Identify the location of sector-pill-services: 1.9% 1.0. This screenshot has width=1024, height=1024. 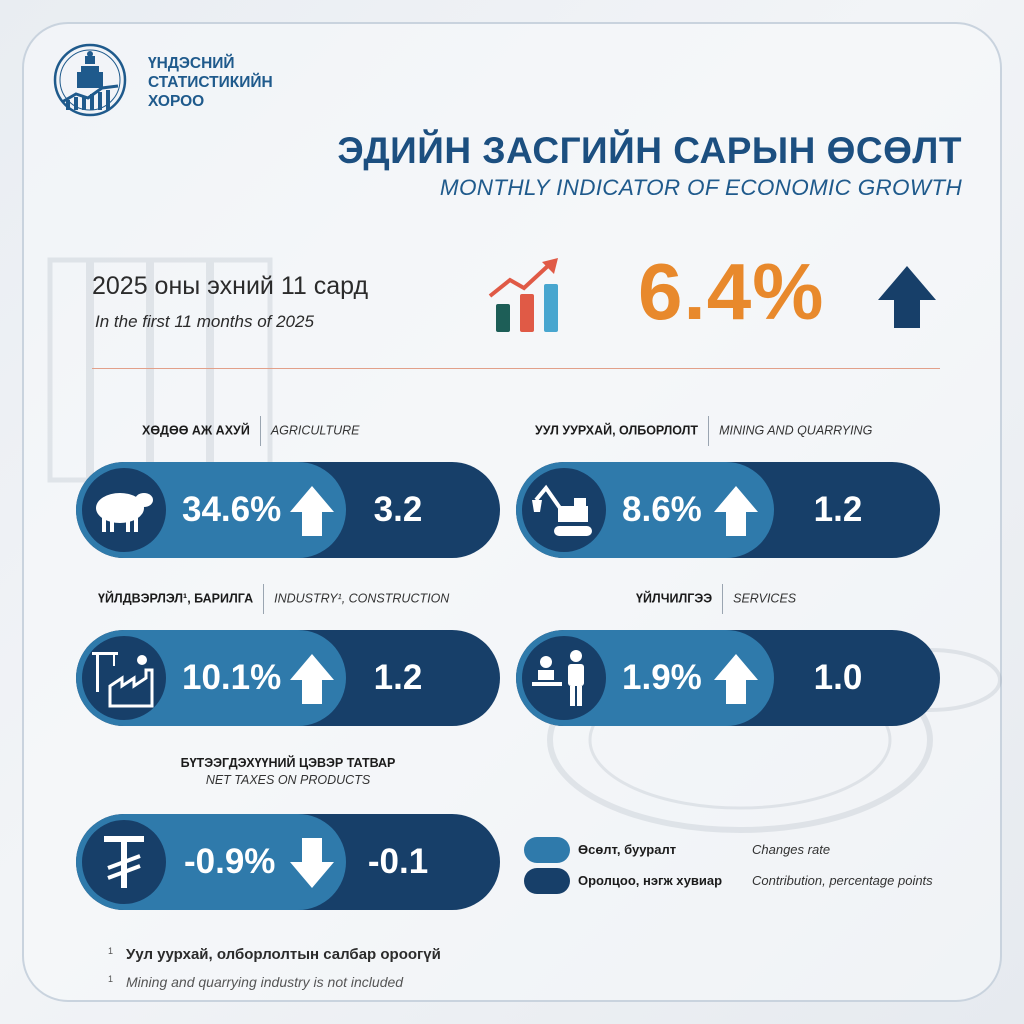
(728, 678).